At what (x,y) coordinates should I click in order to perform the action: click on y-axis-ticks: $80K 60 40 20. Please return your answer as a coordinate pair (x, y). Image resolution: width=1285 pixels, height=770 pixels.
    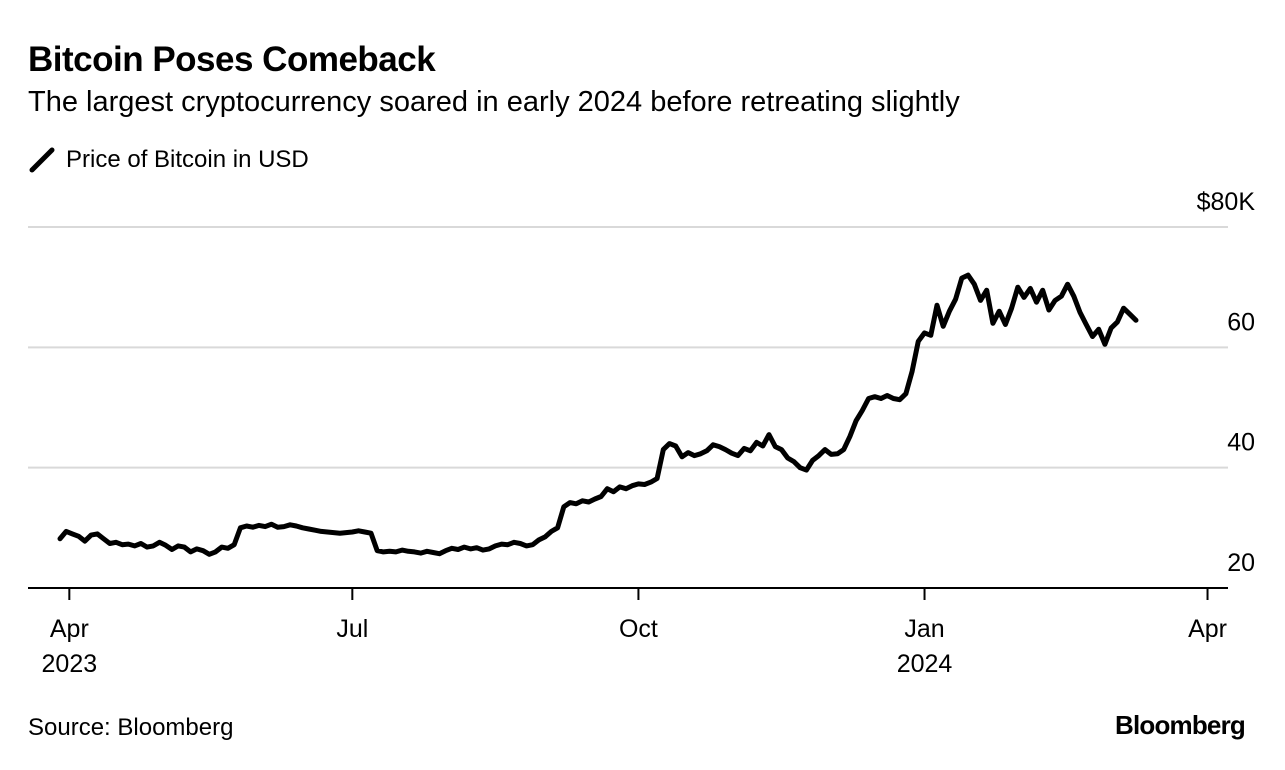
    Looking at the image, I should click on (1226, 382).